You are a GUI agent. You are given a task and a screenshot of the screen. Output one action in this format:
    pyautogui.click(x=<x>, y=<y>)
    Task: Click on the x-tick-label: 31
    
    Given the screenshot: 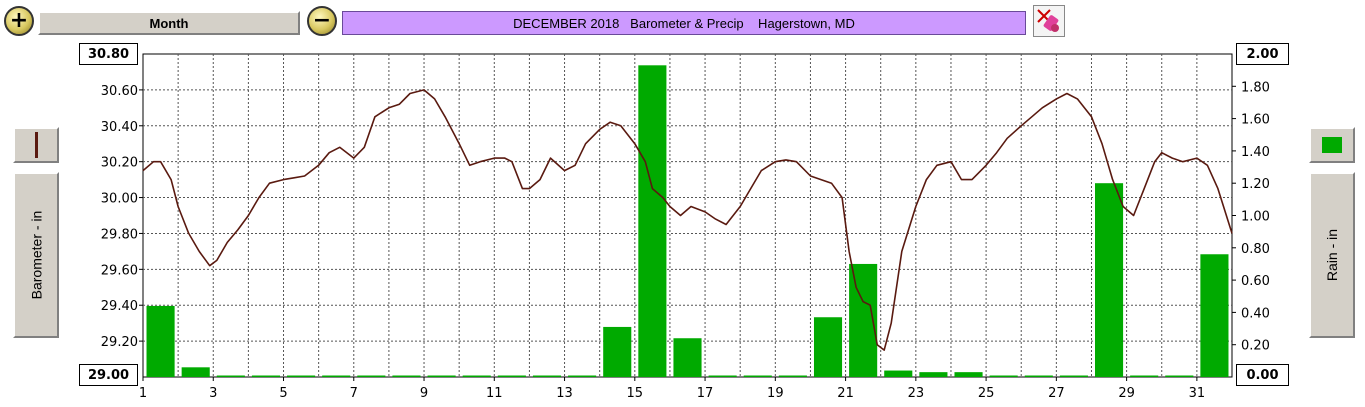 What is the action you would take?
    pyautogui.click(x=1197, y=393)
    